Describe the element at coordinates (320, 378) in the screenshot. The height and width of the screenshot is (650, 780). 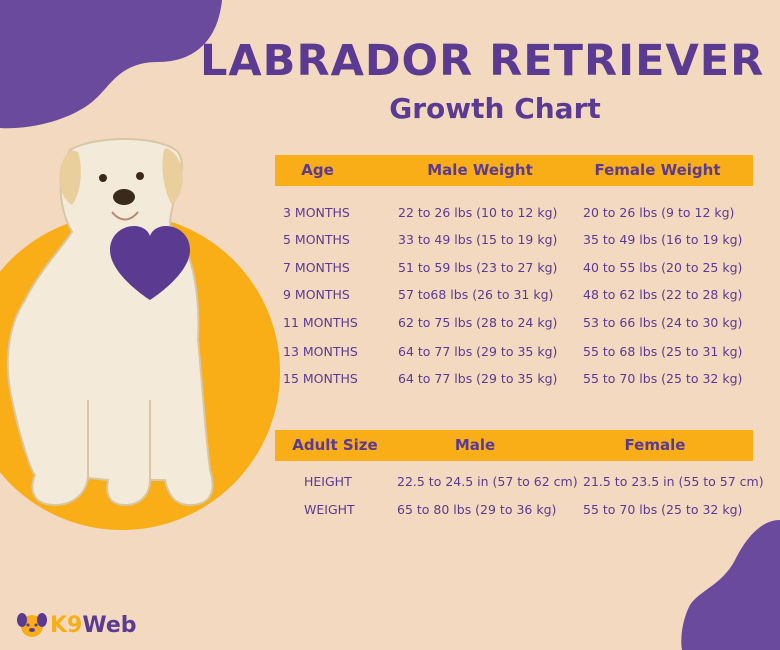
I see `age-cell: 15 MONTHS` at that location.